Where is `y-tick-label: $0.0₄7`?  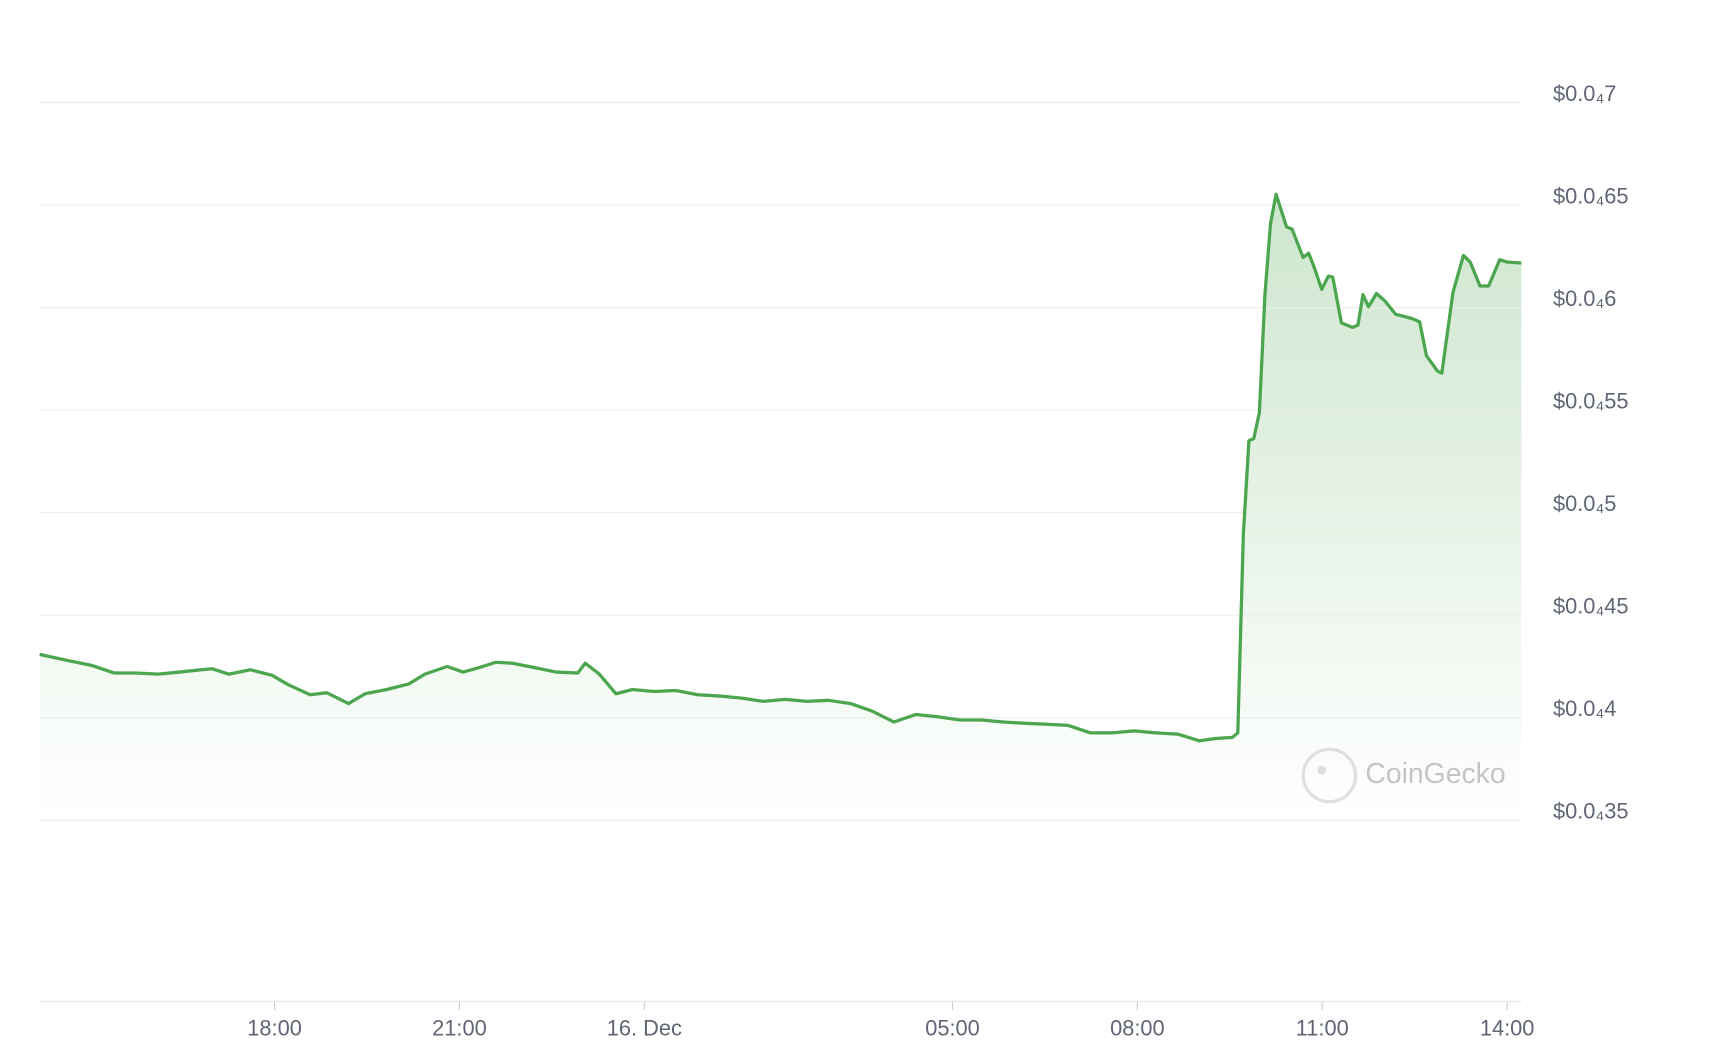 y-tick-label: $0.0₄7 is located at coordinates (1584, 93).